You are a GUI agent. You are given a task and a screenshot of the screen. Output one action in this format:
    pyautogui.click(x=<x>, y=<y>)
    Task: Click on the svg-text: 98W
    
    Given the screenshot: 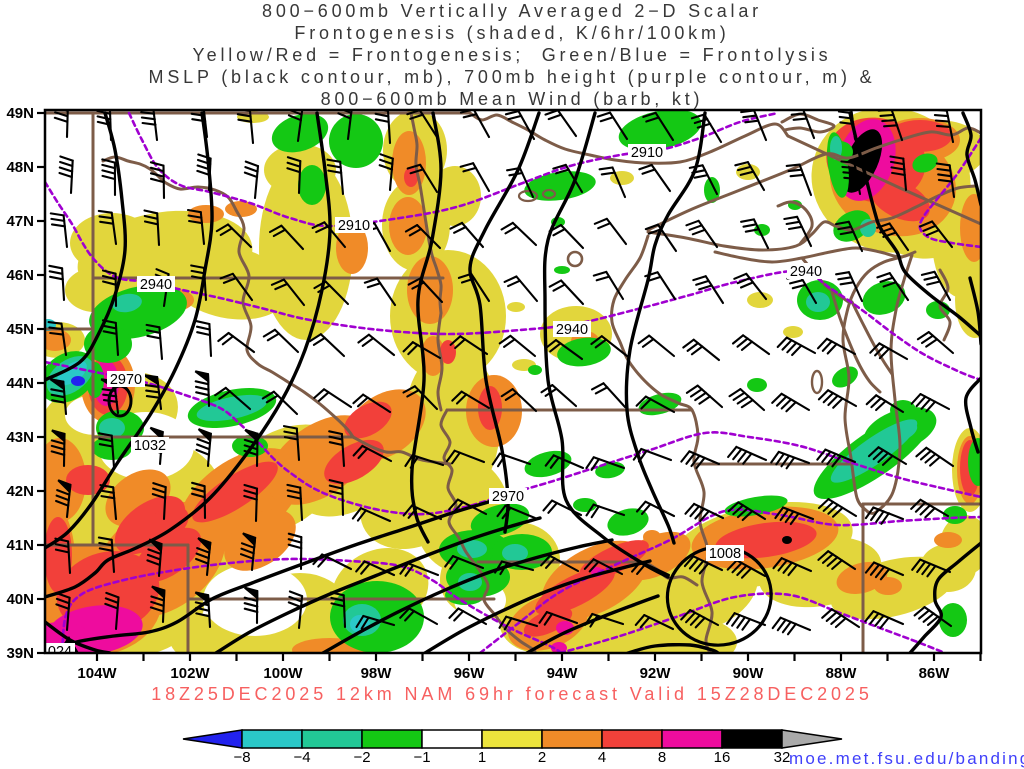 What is the action you would take?
    pyautogui.click(x=377, y=673)
    